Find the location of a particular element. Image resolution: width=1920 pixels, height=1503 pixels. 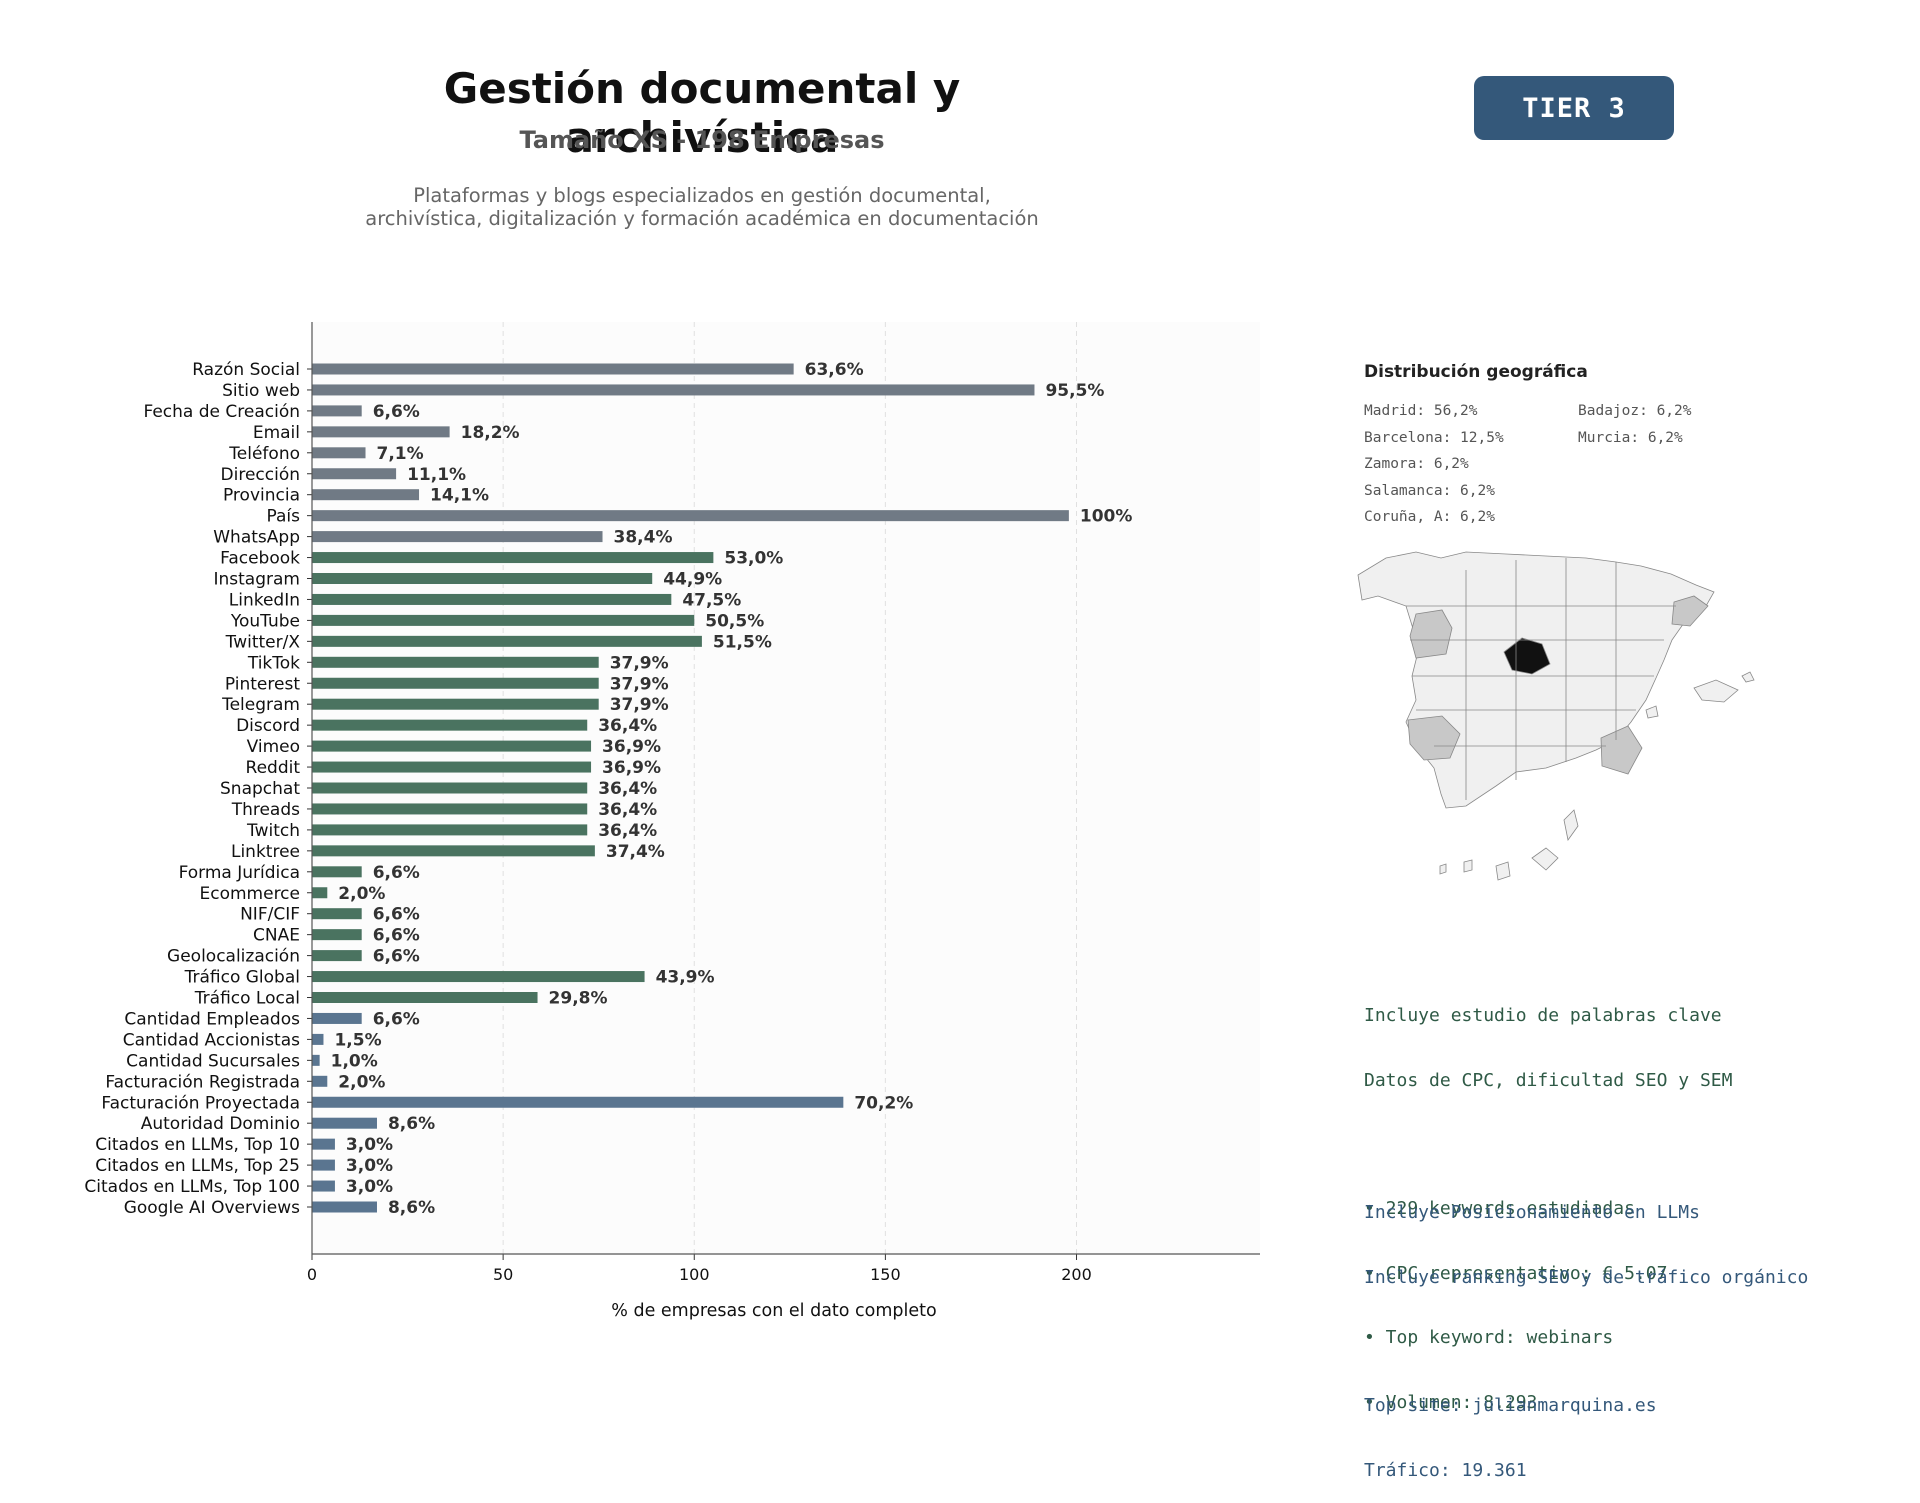

llm-line: Incluye Posicionamiento en LLMs is located at coordinates (1532, 1212).